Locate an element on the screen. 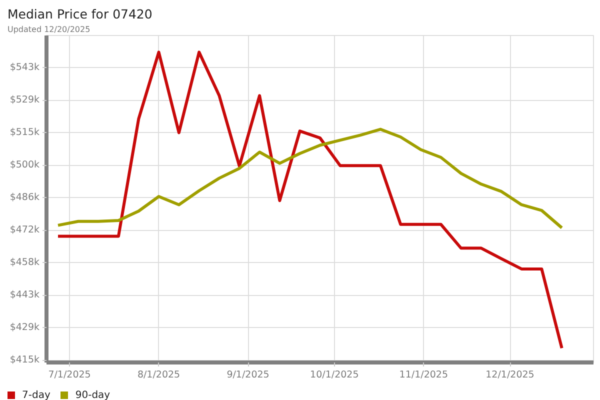 The width and height of the screenshot is (600, 400). y-tick-label: $443k is located at coordinates (25, 295).